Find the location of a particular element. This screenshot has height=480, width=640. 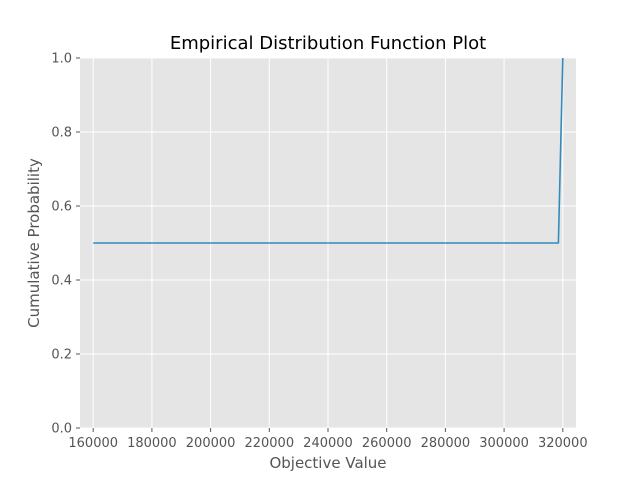

y-tick-label: 1.0 is located at coordinates (61, 59).